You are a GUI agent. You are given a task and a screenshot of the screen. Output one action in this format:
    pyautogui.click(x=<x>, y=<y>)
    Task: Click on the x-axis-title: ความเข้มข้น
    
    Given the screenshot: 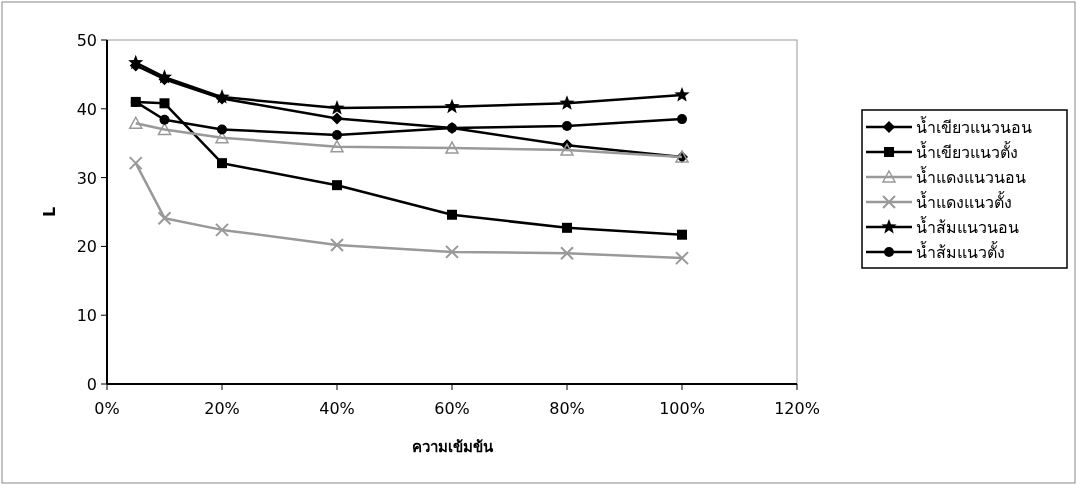 What is the action you would take?
    pyautogui.click(x=452, y=447)
    